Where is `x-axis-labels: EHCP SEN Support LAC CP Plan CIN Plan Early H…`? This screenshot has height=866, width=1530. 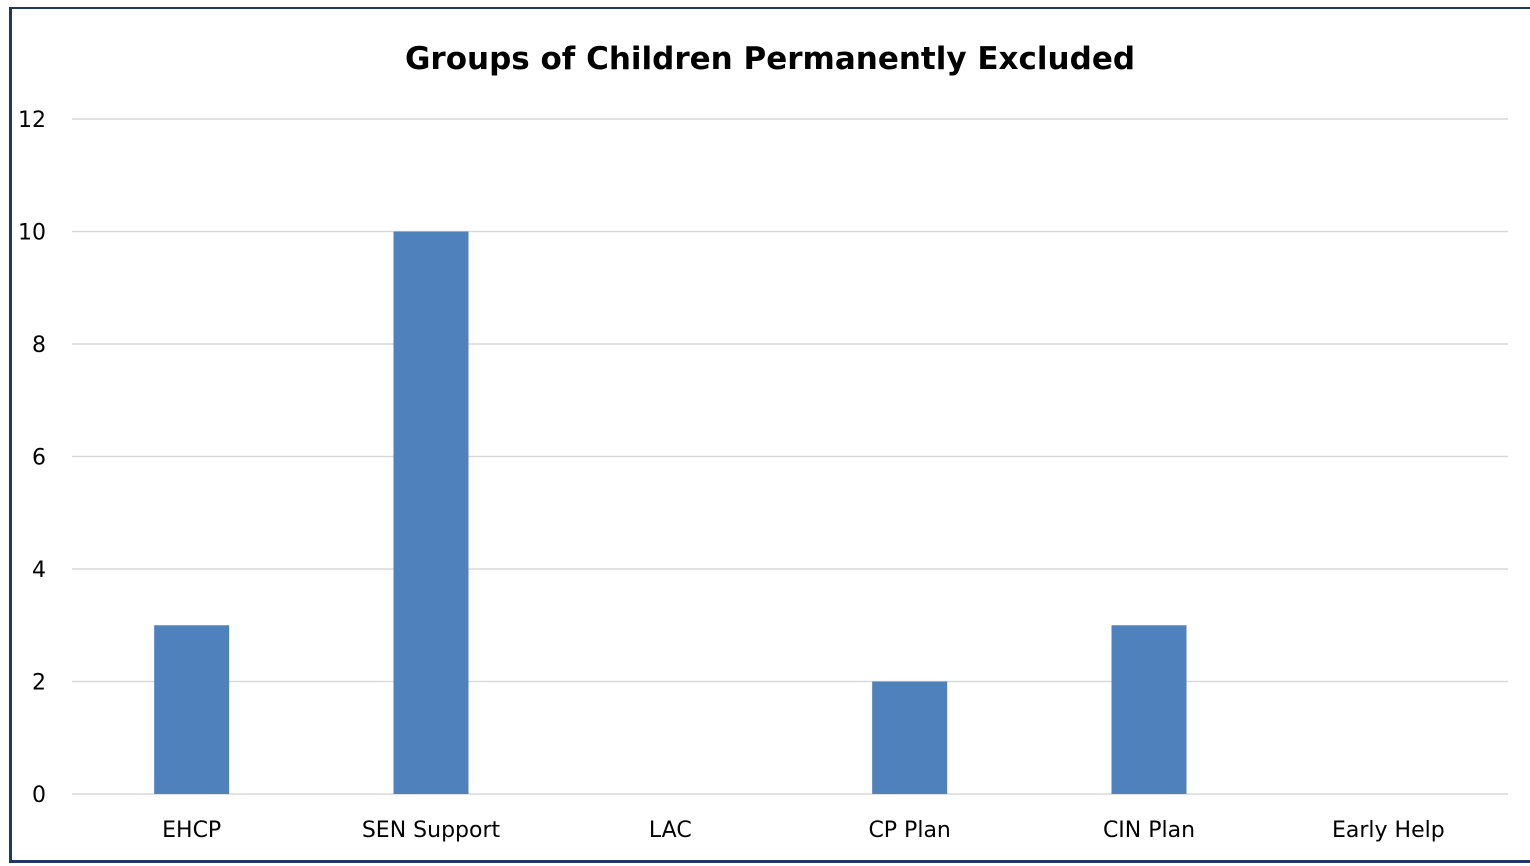 x-axis-labels: EHCP SEN Support LAC CP Plan CIN Plan Early H… is located at coordinates (803, 830).